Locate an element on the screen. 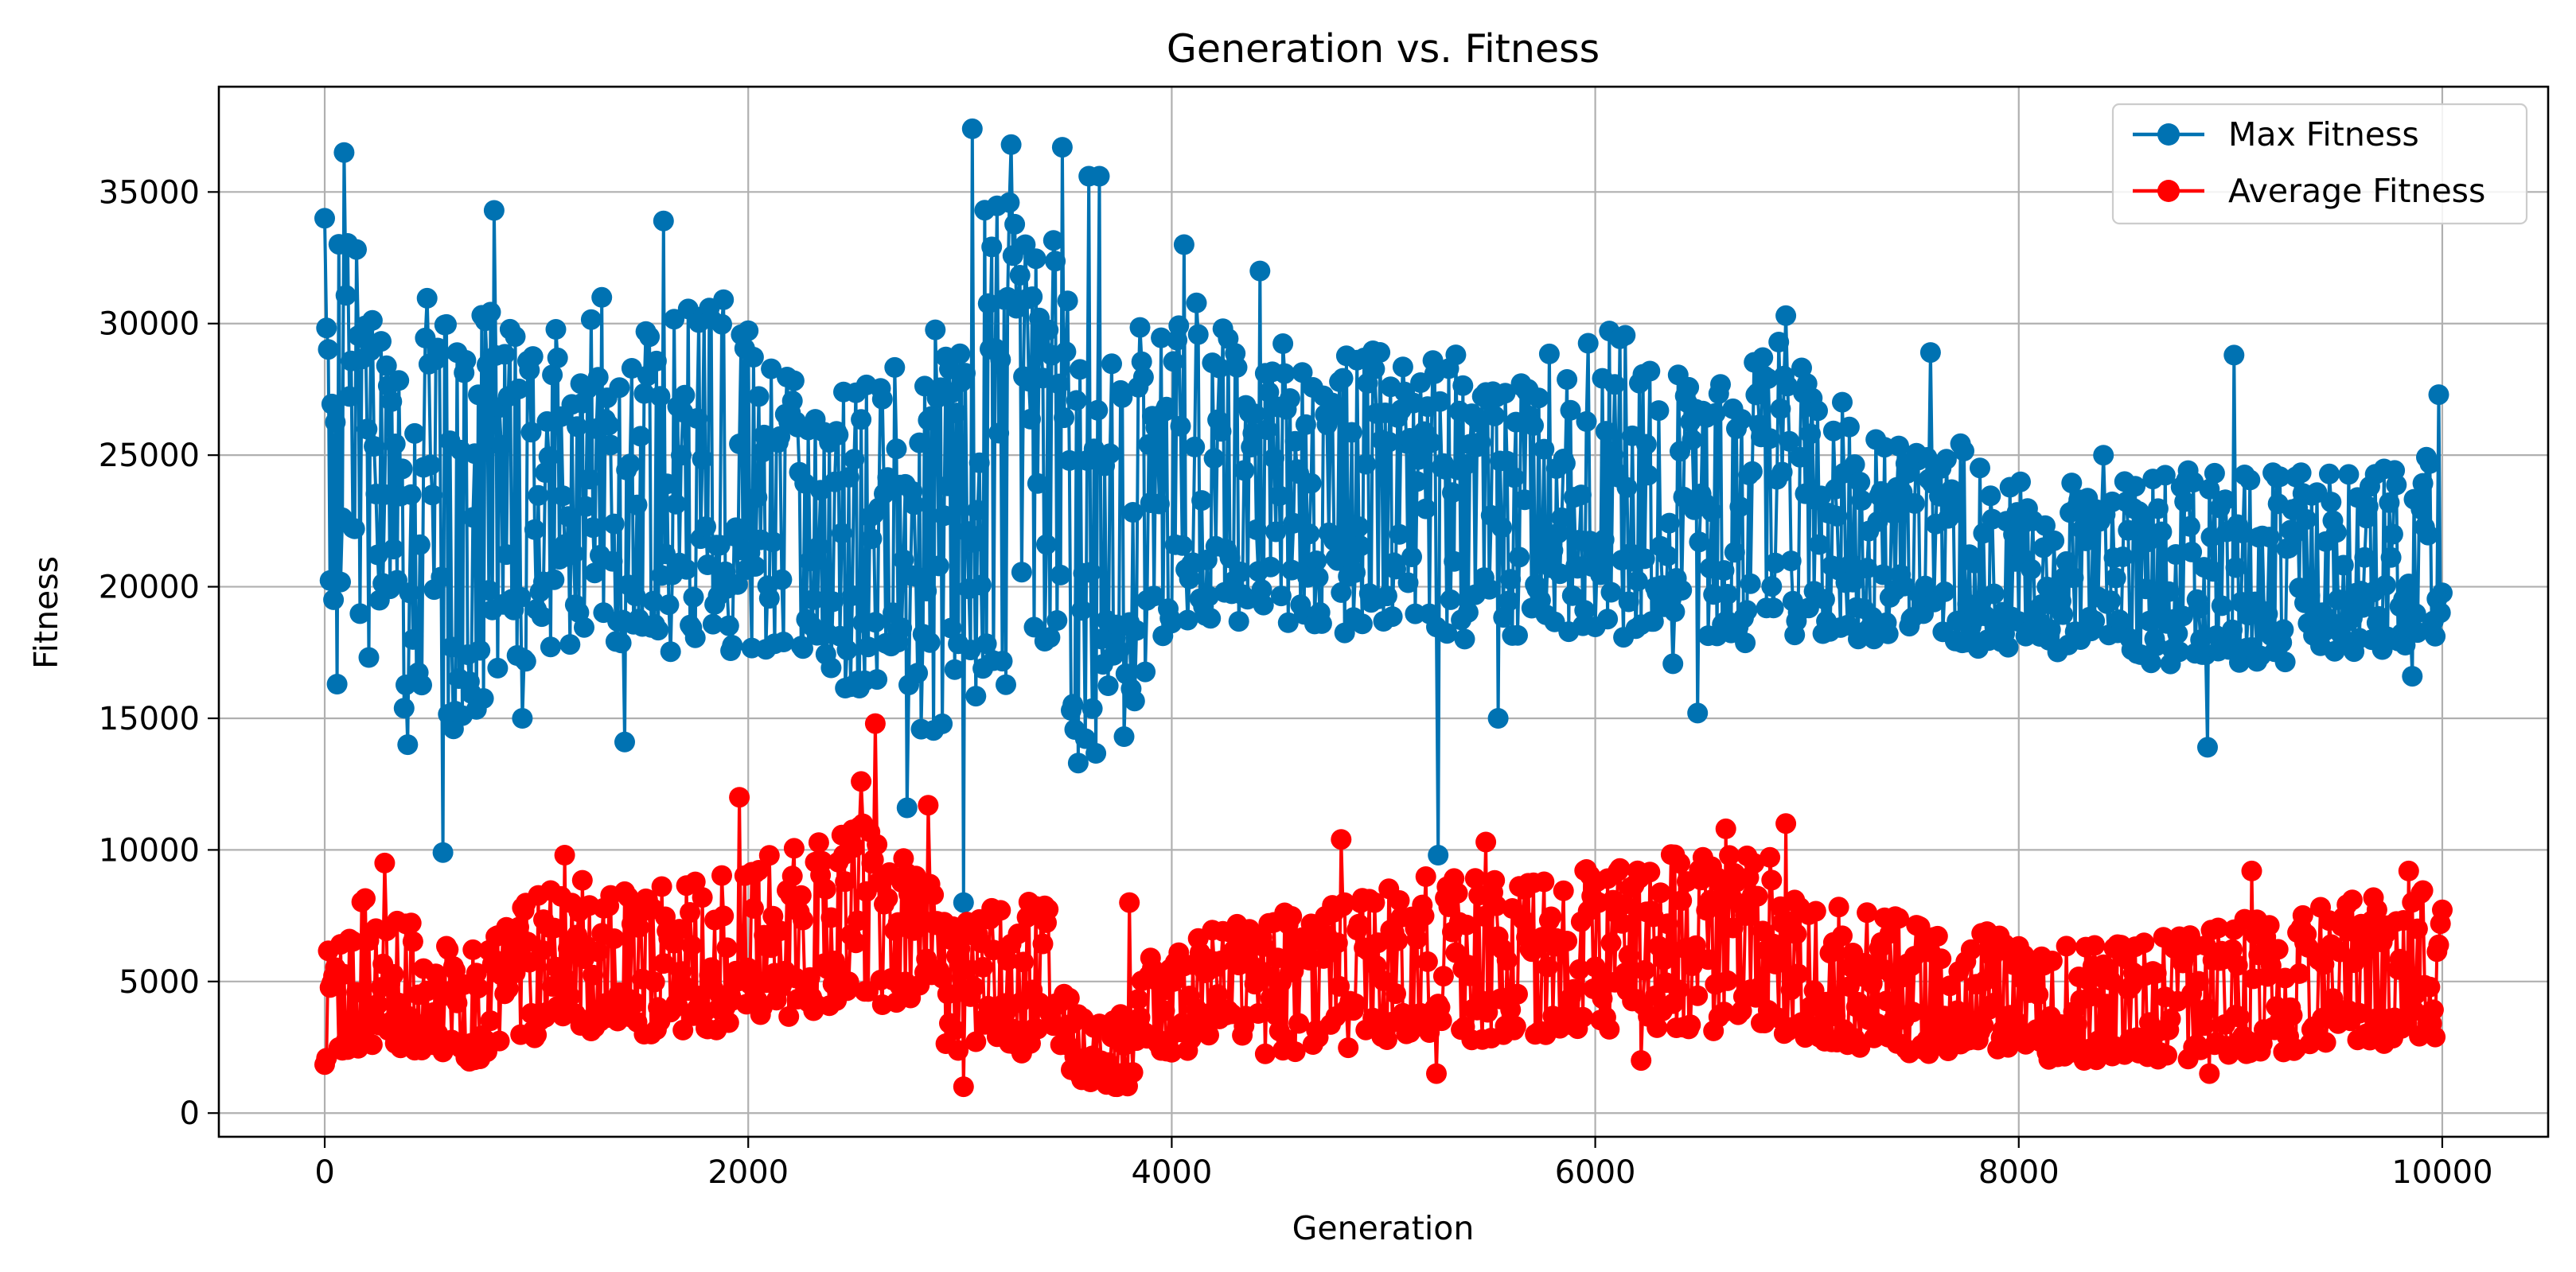 Image resolution: width=2576 pixels, height=1272 pixels. x-tick-label: 10000 is located at coordinates (2441, 1172).